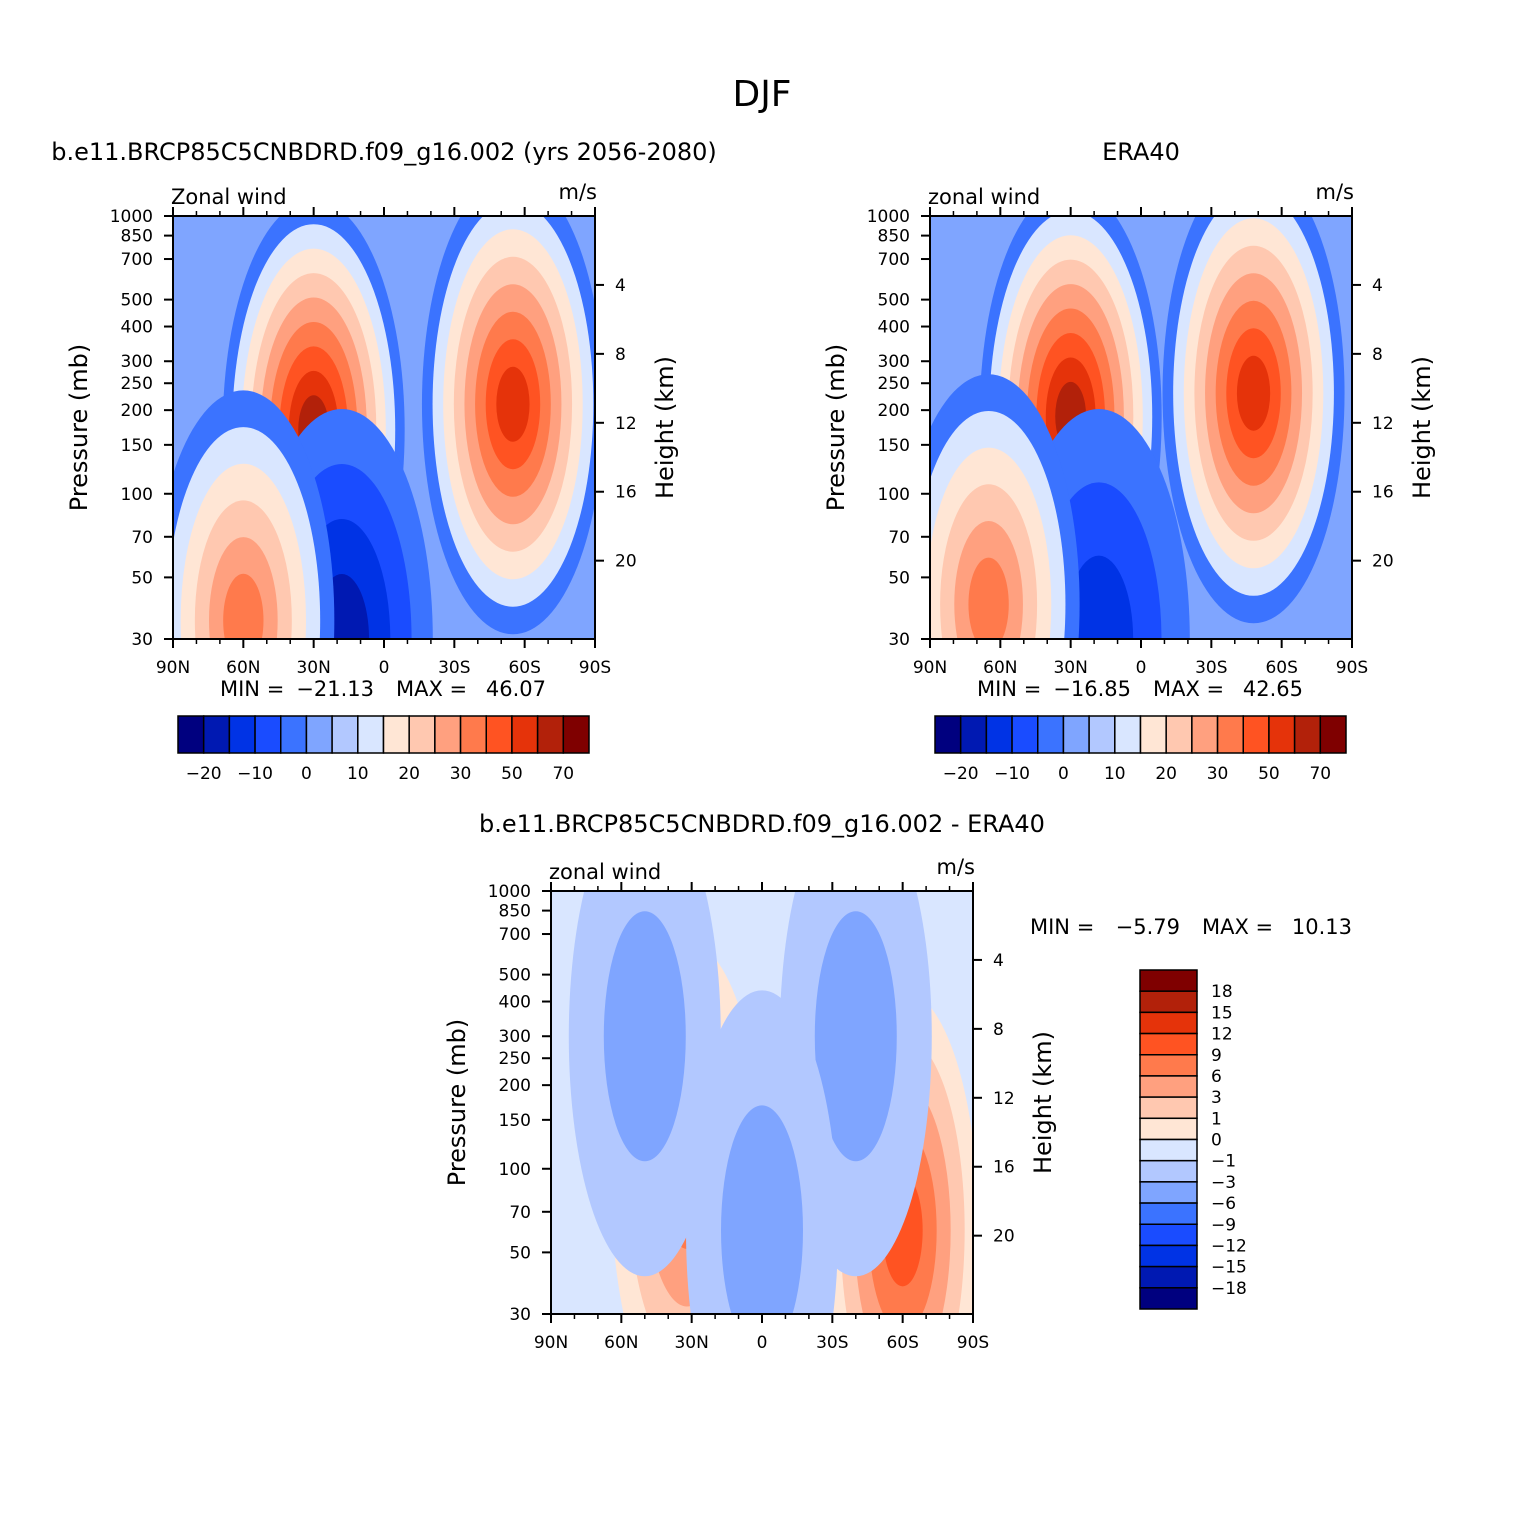 This screenshot has height=1529, width=1525. I want to click on colorbar-label: −6, so click(1223, 1204).